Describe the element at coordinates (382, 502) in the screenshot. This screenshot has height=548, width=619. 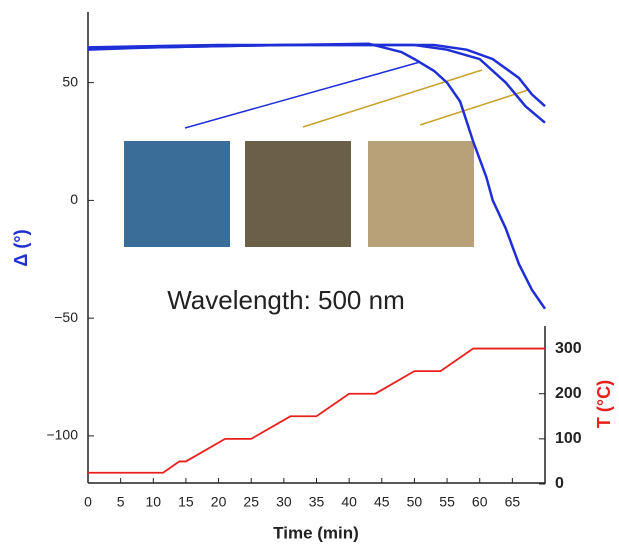
I see `x-tick-label: 45` at that location.